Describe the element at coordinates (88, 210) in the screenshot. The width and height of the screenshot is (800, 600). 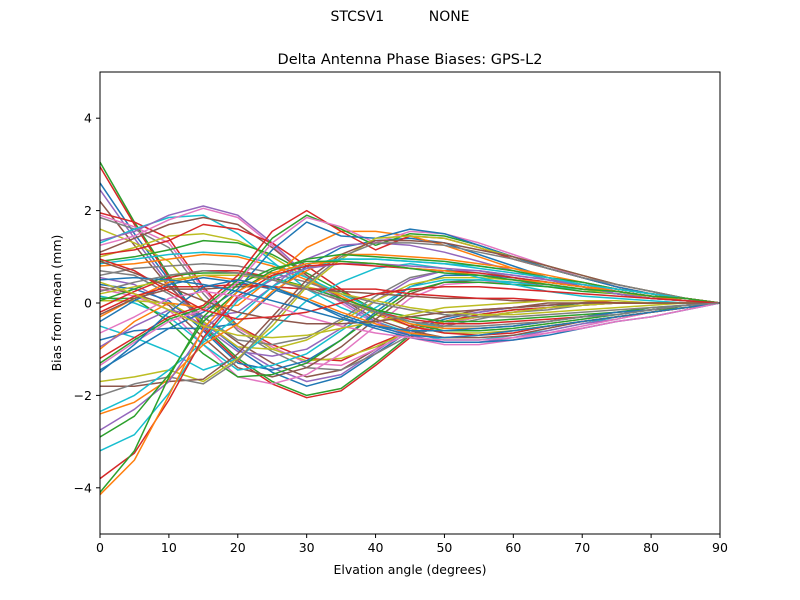
I see `y-tick-label: 2` at that location.